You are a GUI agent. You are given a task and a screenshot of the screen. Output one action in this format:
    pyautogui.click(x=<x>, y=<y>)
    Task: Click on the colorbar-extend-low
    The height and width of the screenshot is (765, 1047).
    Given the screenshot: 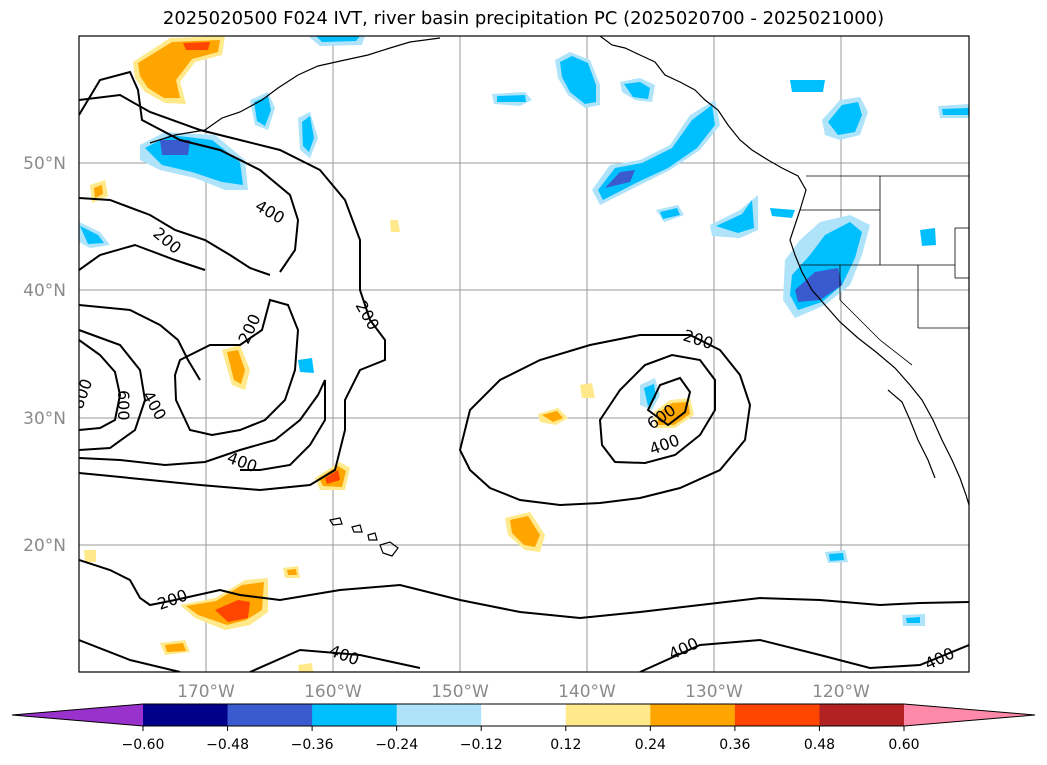 What is the action you would take?
    pyautogui.click(x=77, y=715)
    